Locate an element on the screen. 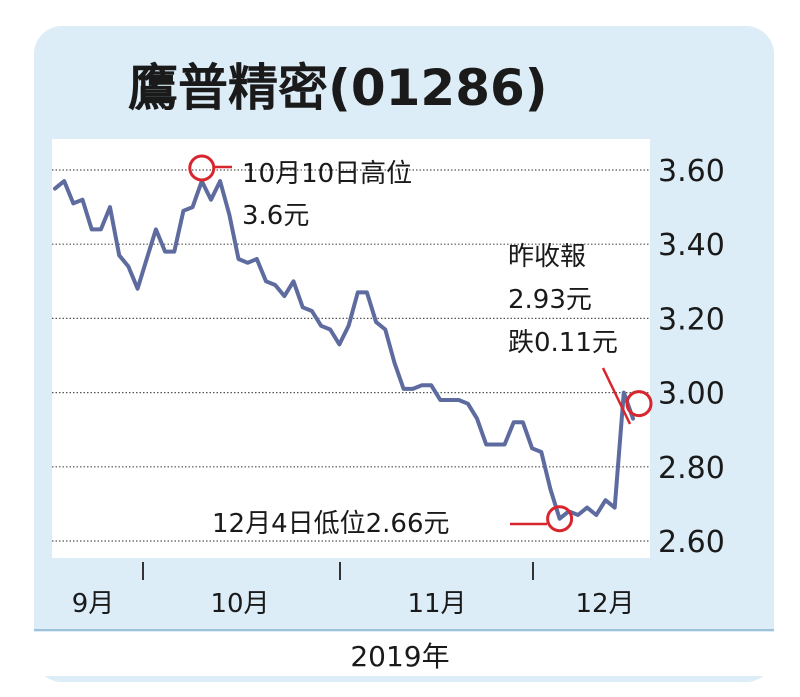  y-tick-label: 3.00 is located at coordinates (691, 394).